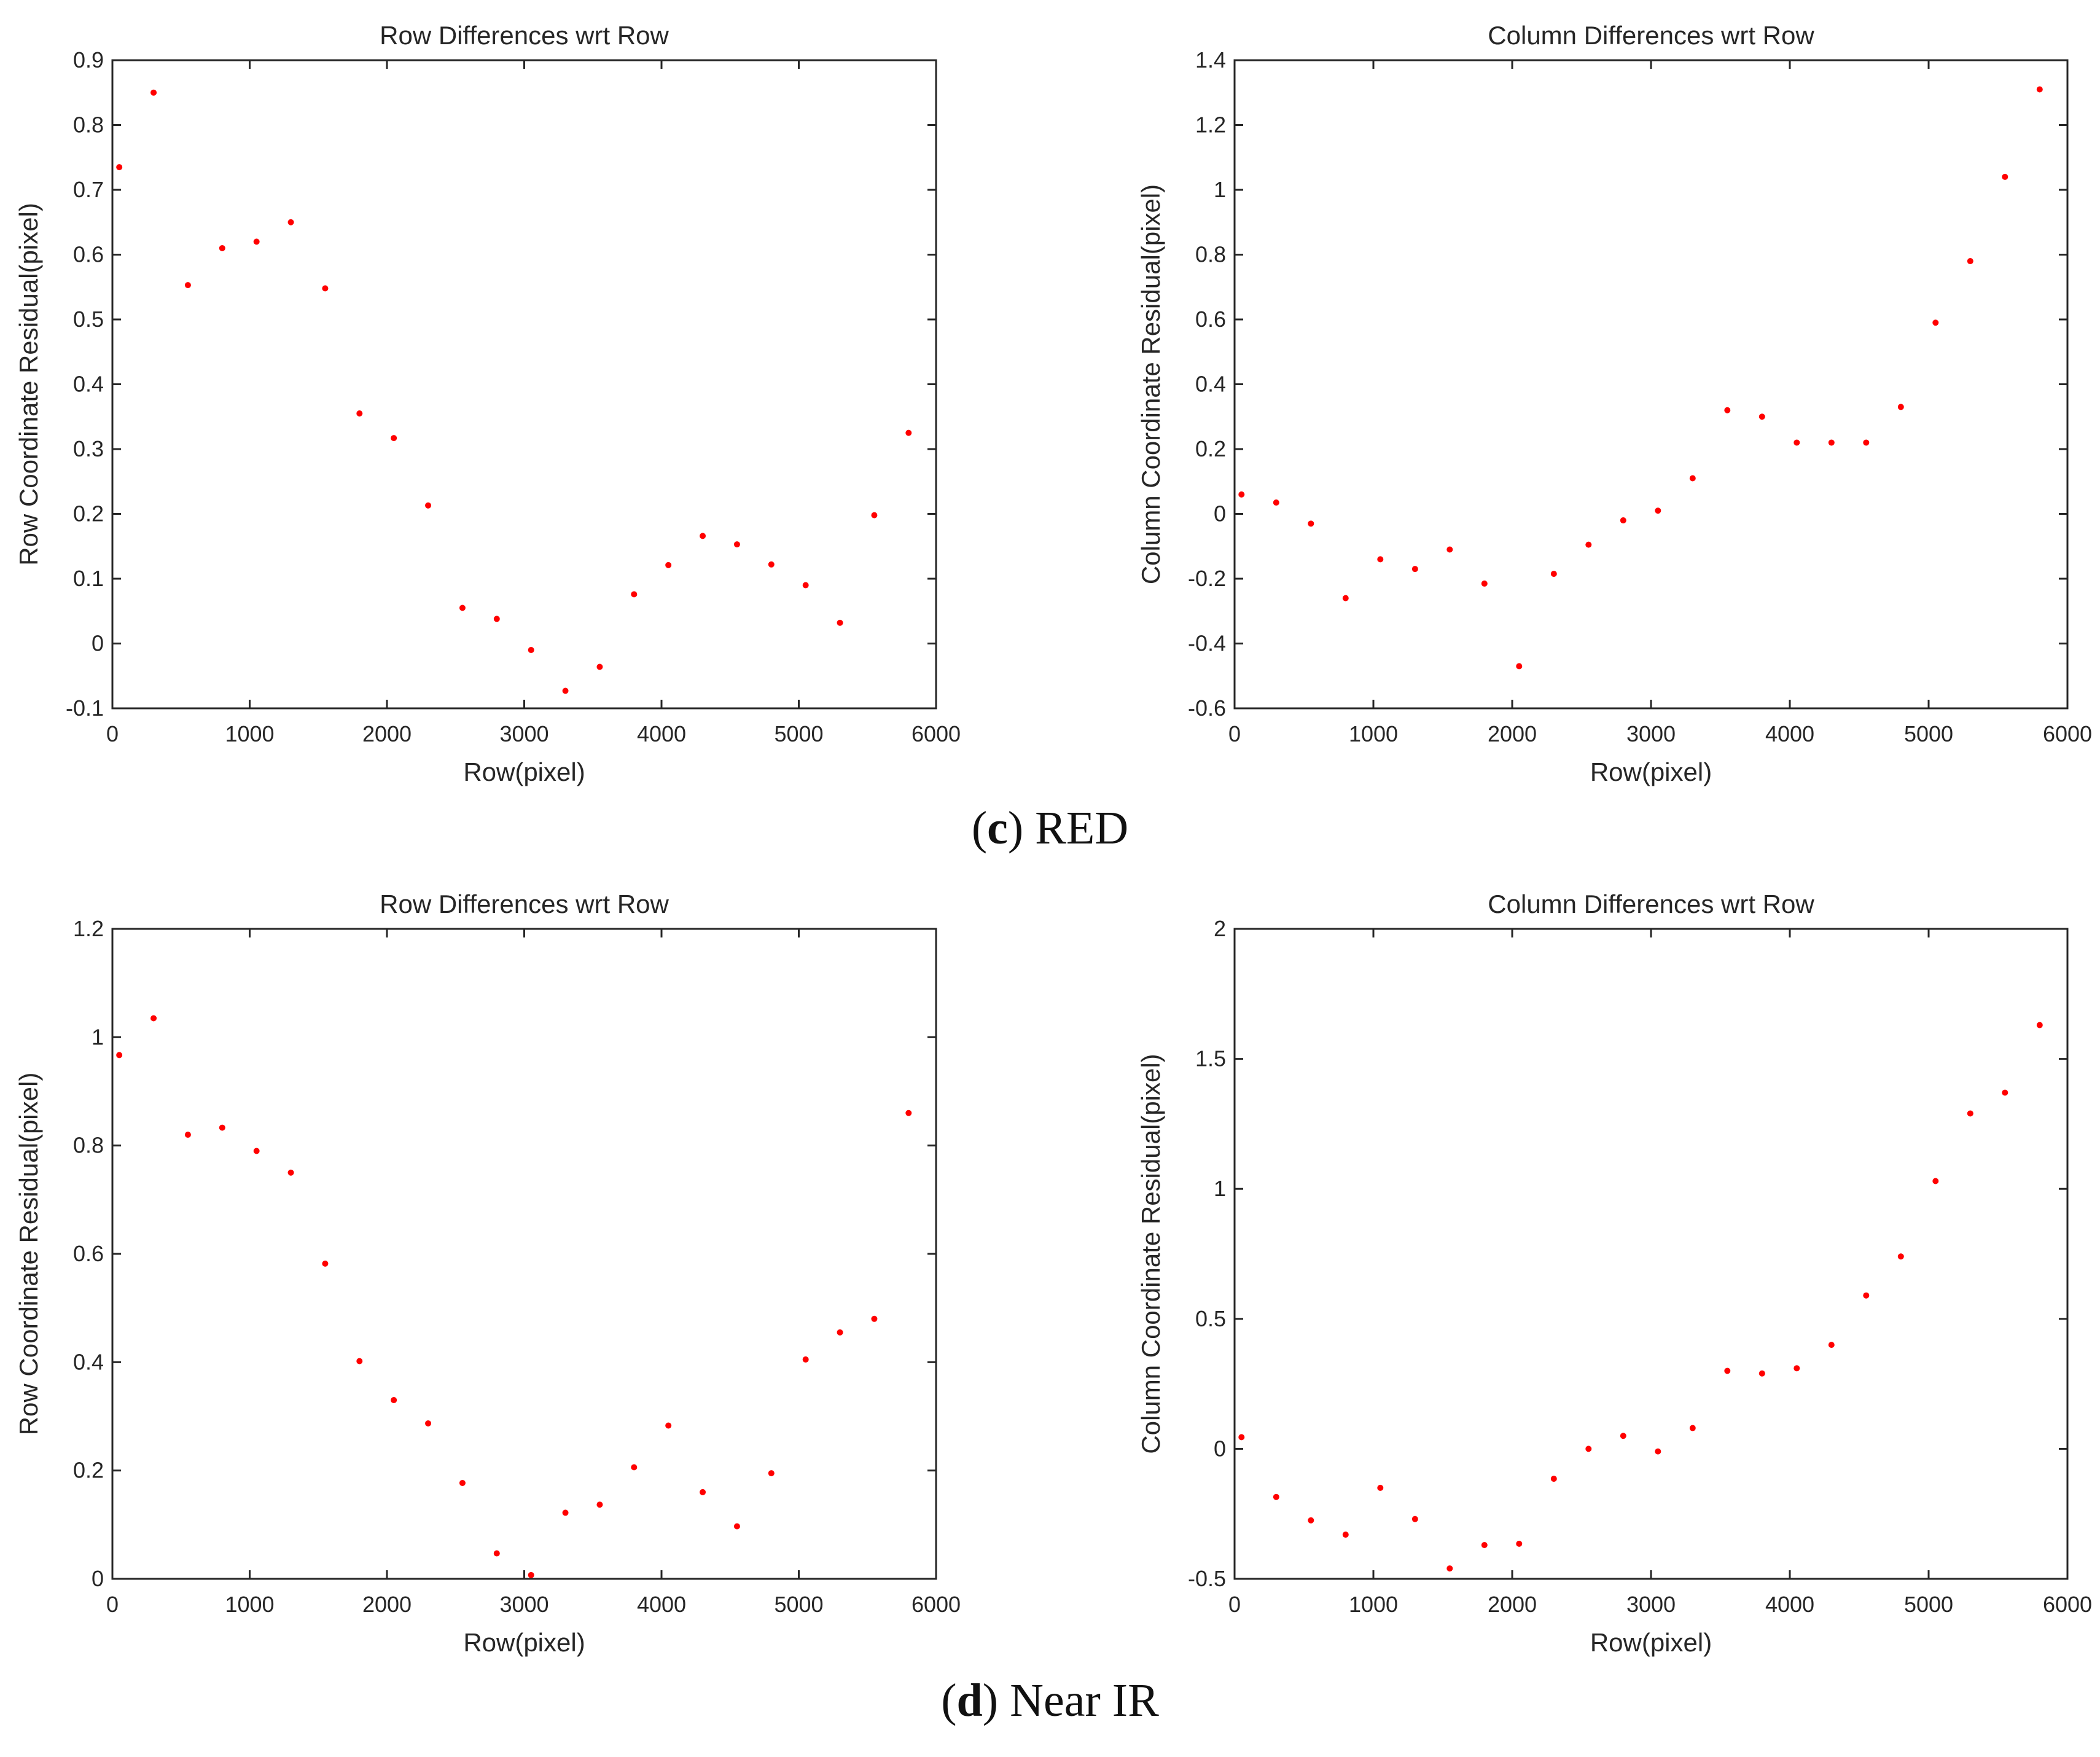 The width and height of the screenshot is (2100, 1757). Describe the element at coordinates (1207, 1578) in the screenshot. I see `y-tick-label: -0.5` at that location.